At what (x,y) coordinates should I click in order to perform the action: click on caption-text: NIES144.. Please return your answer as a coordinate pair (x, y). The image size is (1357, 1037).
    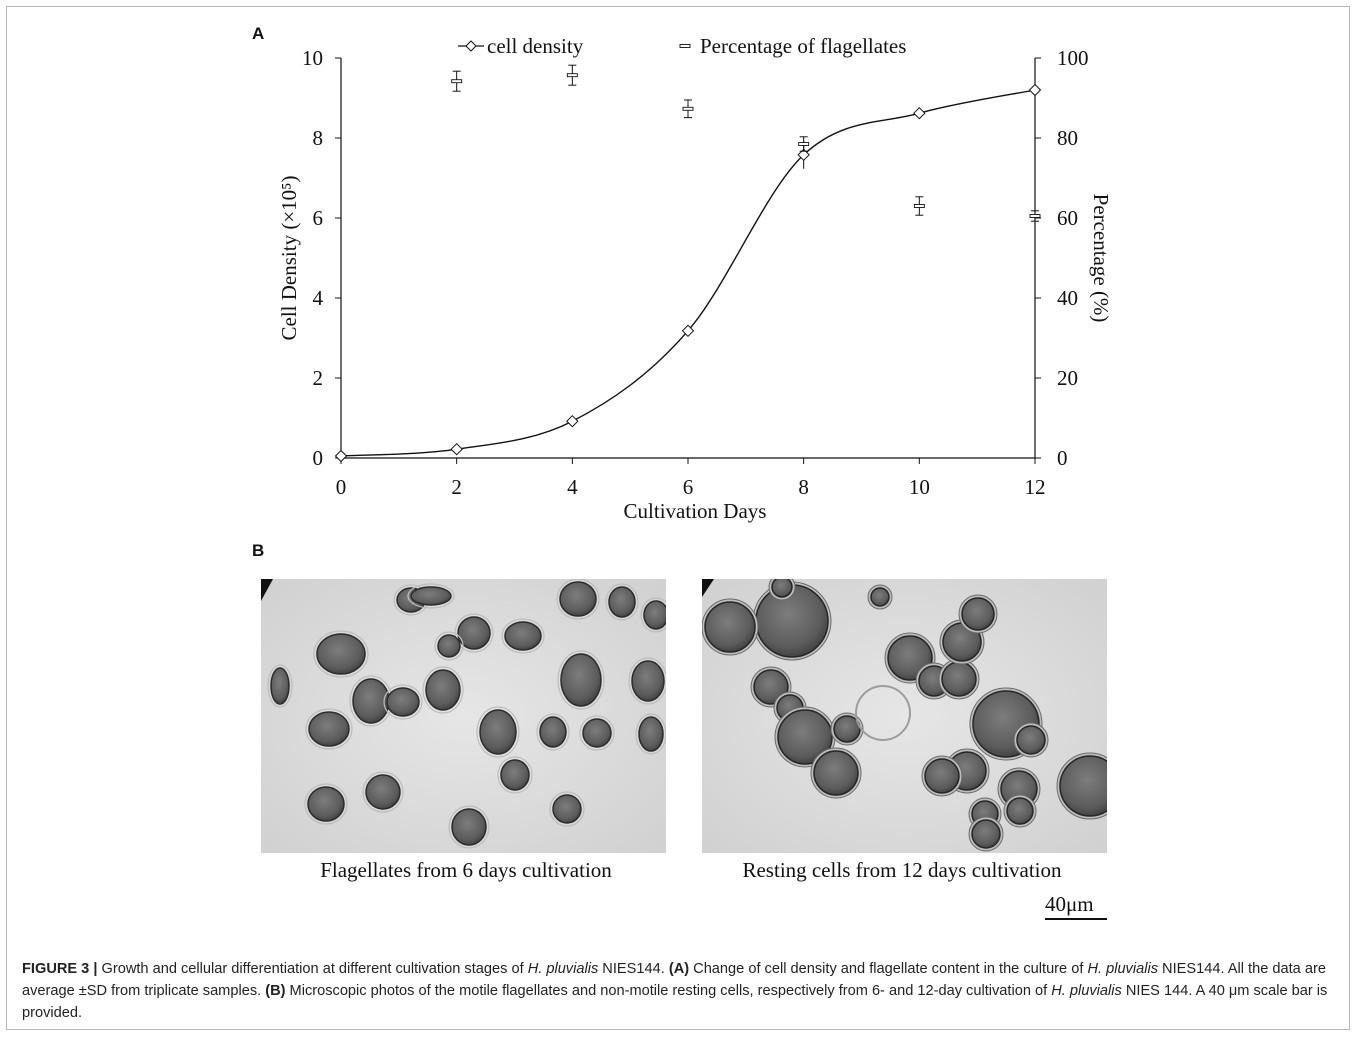
    Looking at the image, I should click on (633, 969).